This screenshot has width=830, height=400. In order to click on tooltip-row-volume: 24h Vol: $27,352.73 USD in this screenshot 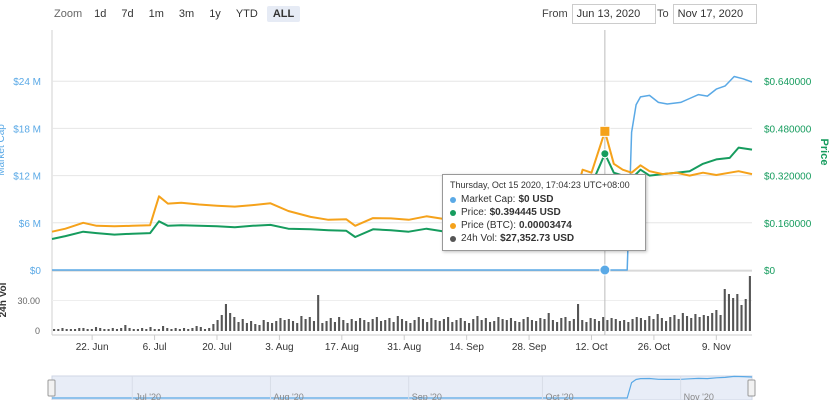, I will do `click(544, 238)`.